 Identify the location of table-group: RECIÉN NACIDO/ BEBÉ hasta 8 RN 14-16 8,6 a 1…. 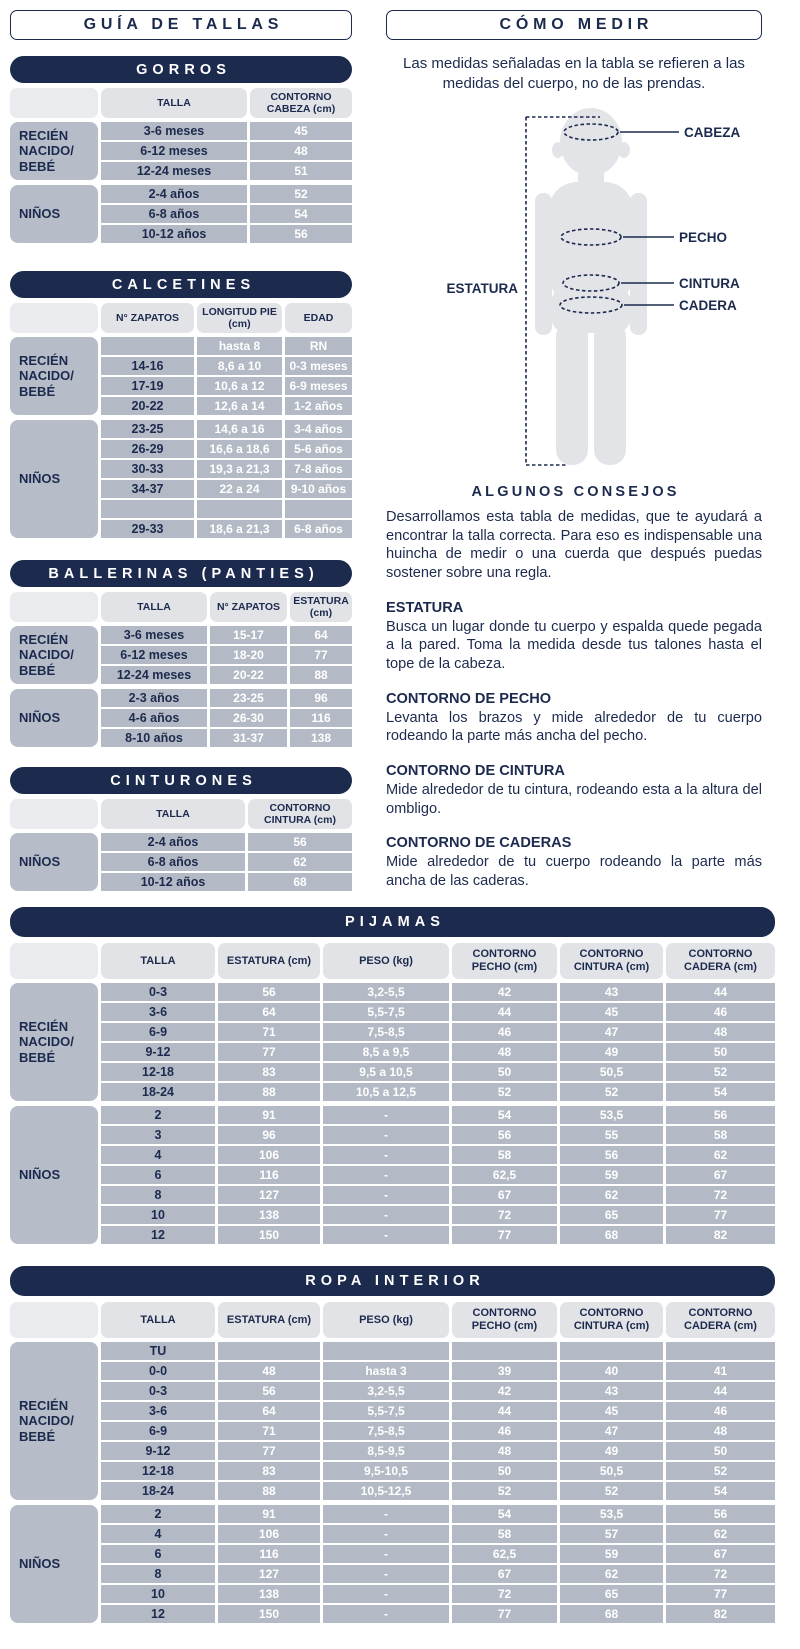
(181, 376).